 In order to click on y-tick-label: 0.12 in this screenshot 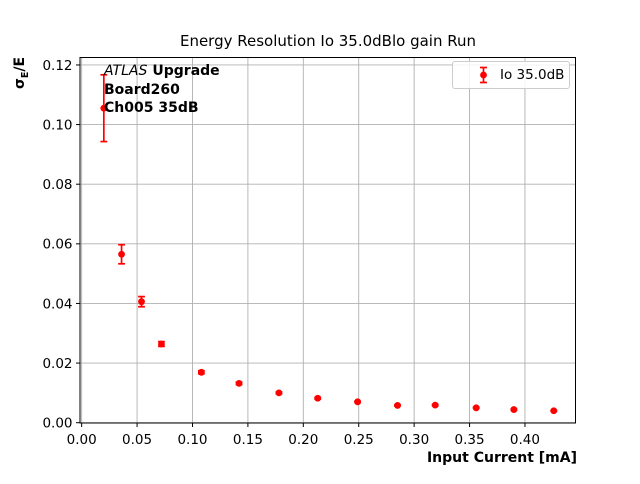, I will do `click(57, 66)`.